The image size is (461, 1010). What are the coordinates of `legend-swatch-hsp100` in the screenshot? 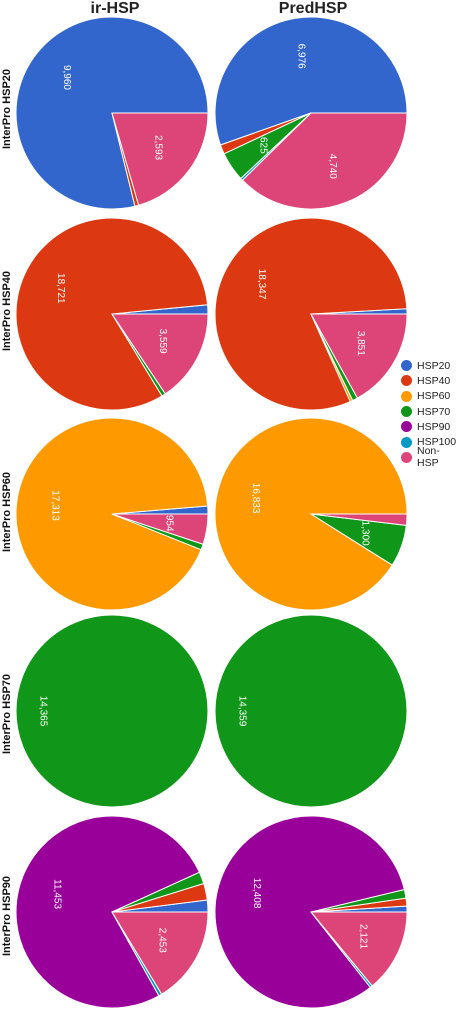 It's located at (406, 442).